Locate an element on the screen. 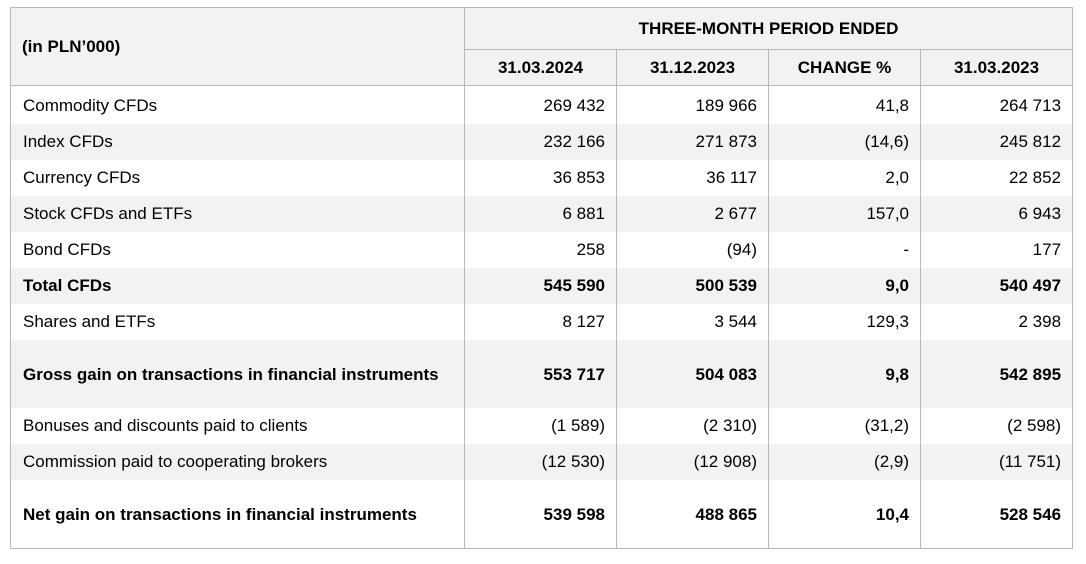 The image size is (1086, 564). table-row: Currency CFDs 36 853 36 117 2,0 22 852 is located at coordinates (542, 178).